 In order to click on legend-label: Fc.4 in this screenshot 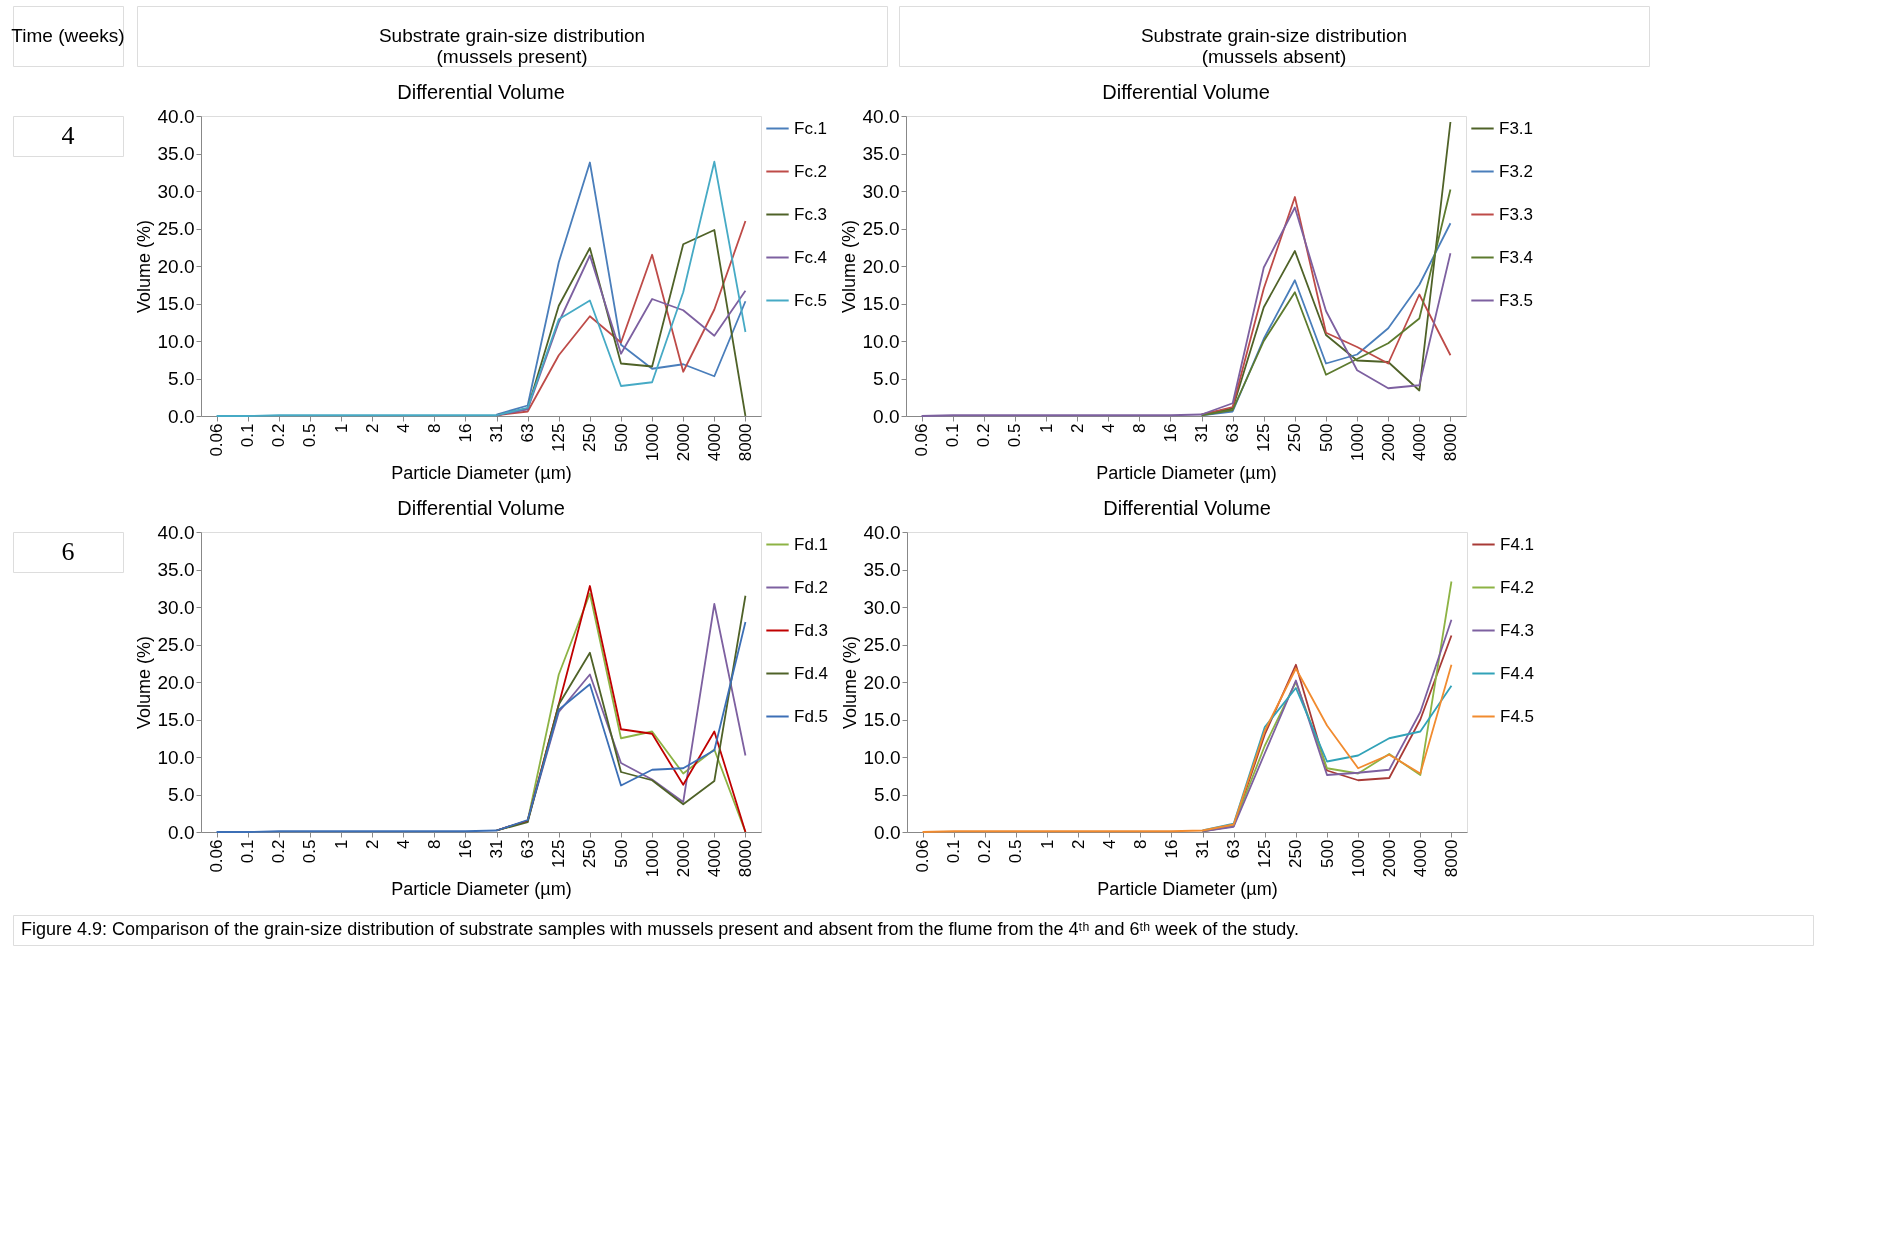, I will do `click(811, 257)`.